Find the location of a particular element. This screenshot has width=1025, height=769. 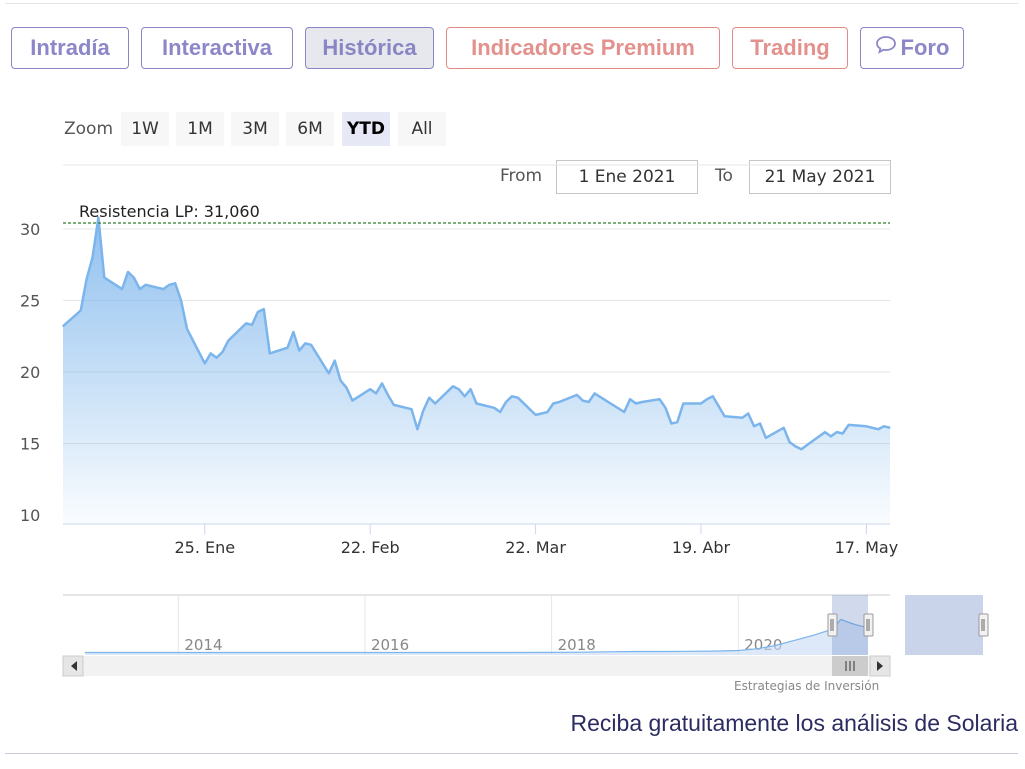

tab-indicadores-premium: Indicadores Premium is located at coordinates (583, 48).